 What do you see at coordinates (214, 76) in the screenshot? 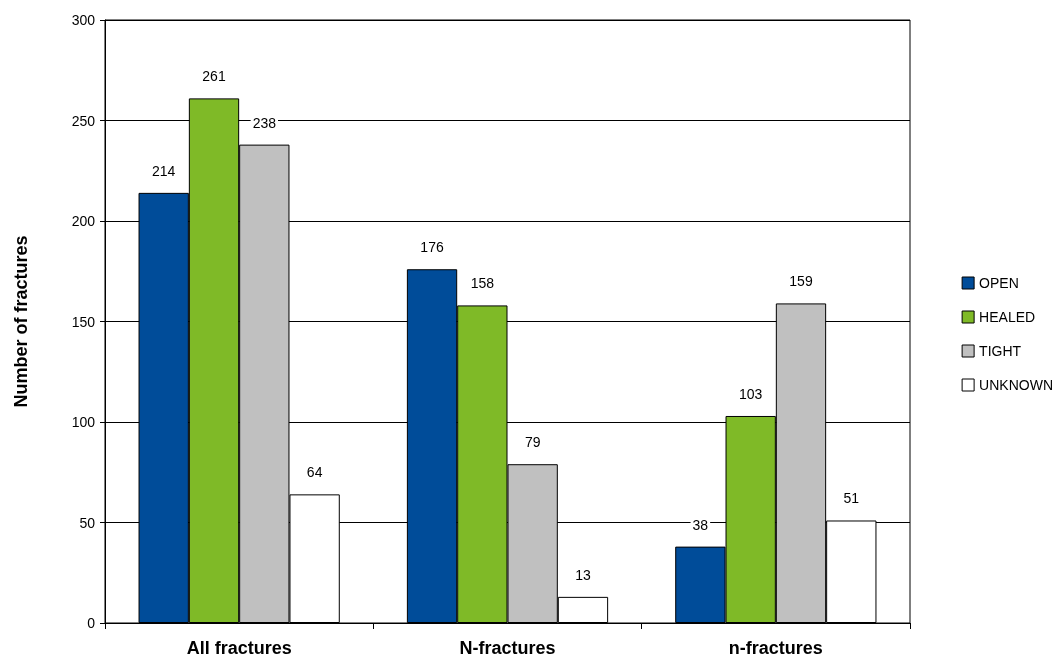
I see `data-label: 261` at bounding box center [214, 76].